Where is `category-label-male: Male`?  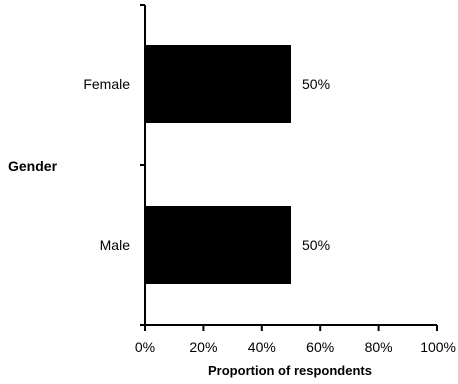 category-label-male: Male is located at coordinates (115, 245).